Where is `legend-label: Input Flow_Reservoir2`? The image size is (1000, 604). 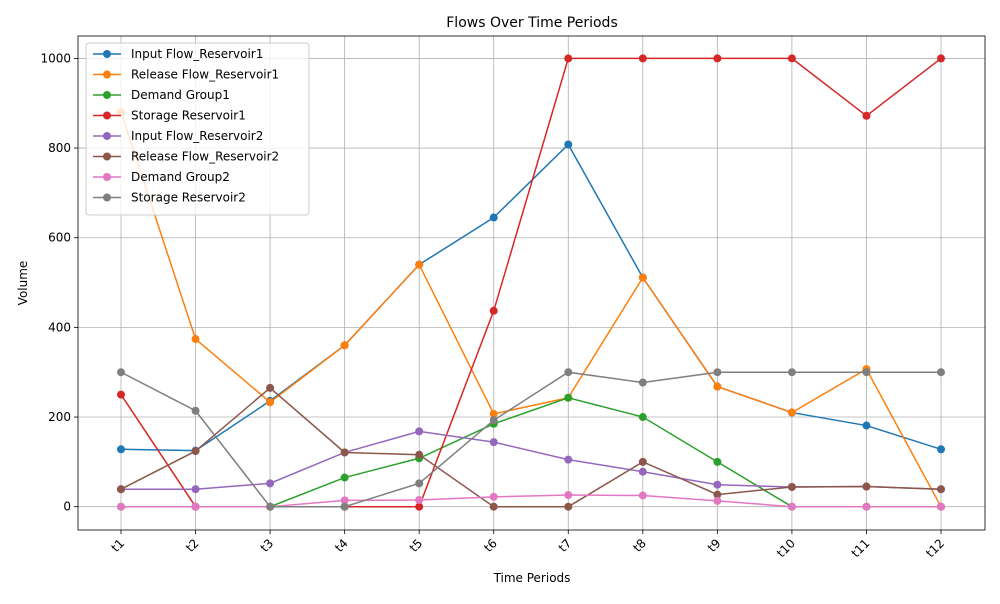
legend-label: Input Flow_Reservoir2 is located at coordinates (197, 136).